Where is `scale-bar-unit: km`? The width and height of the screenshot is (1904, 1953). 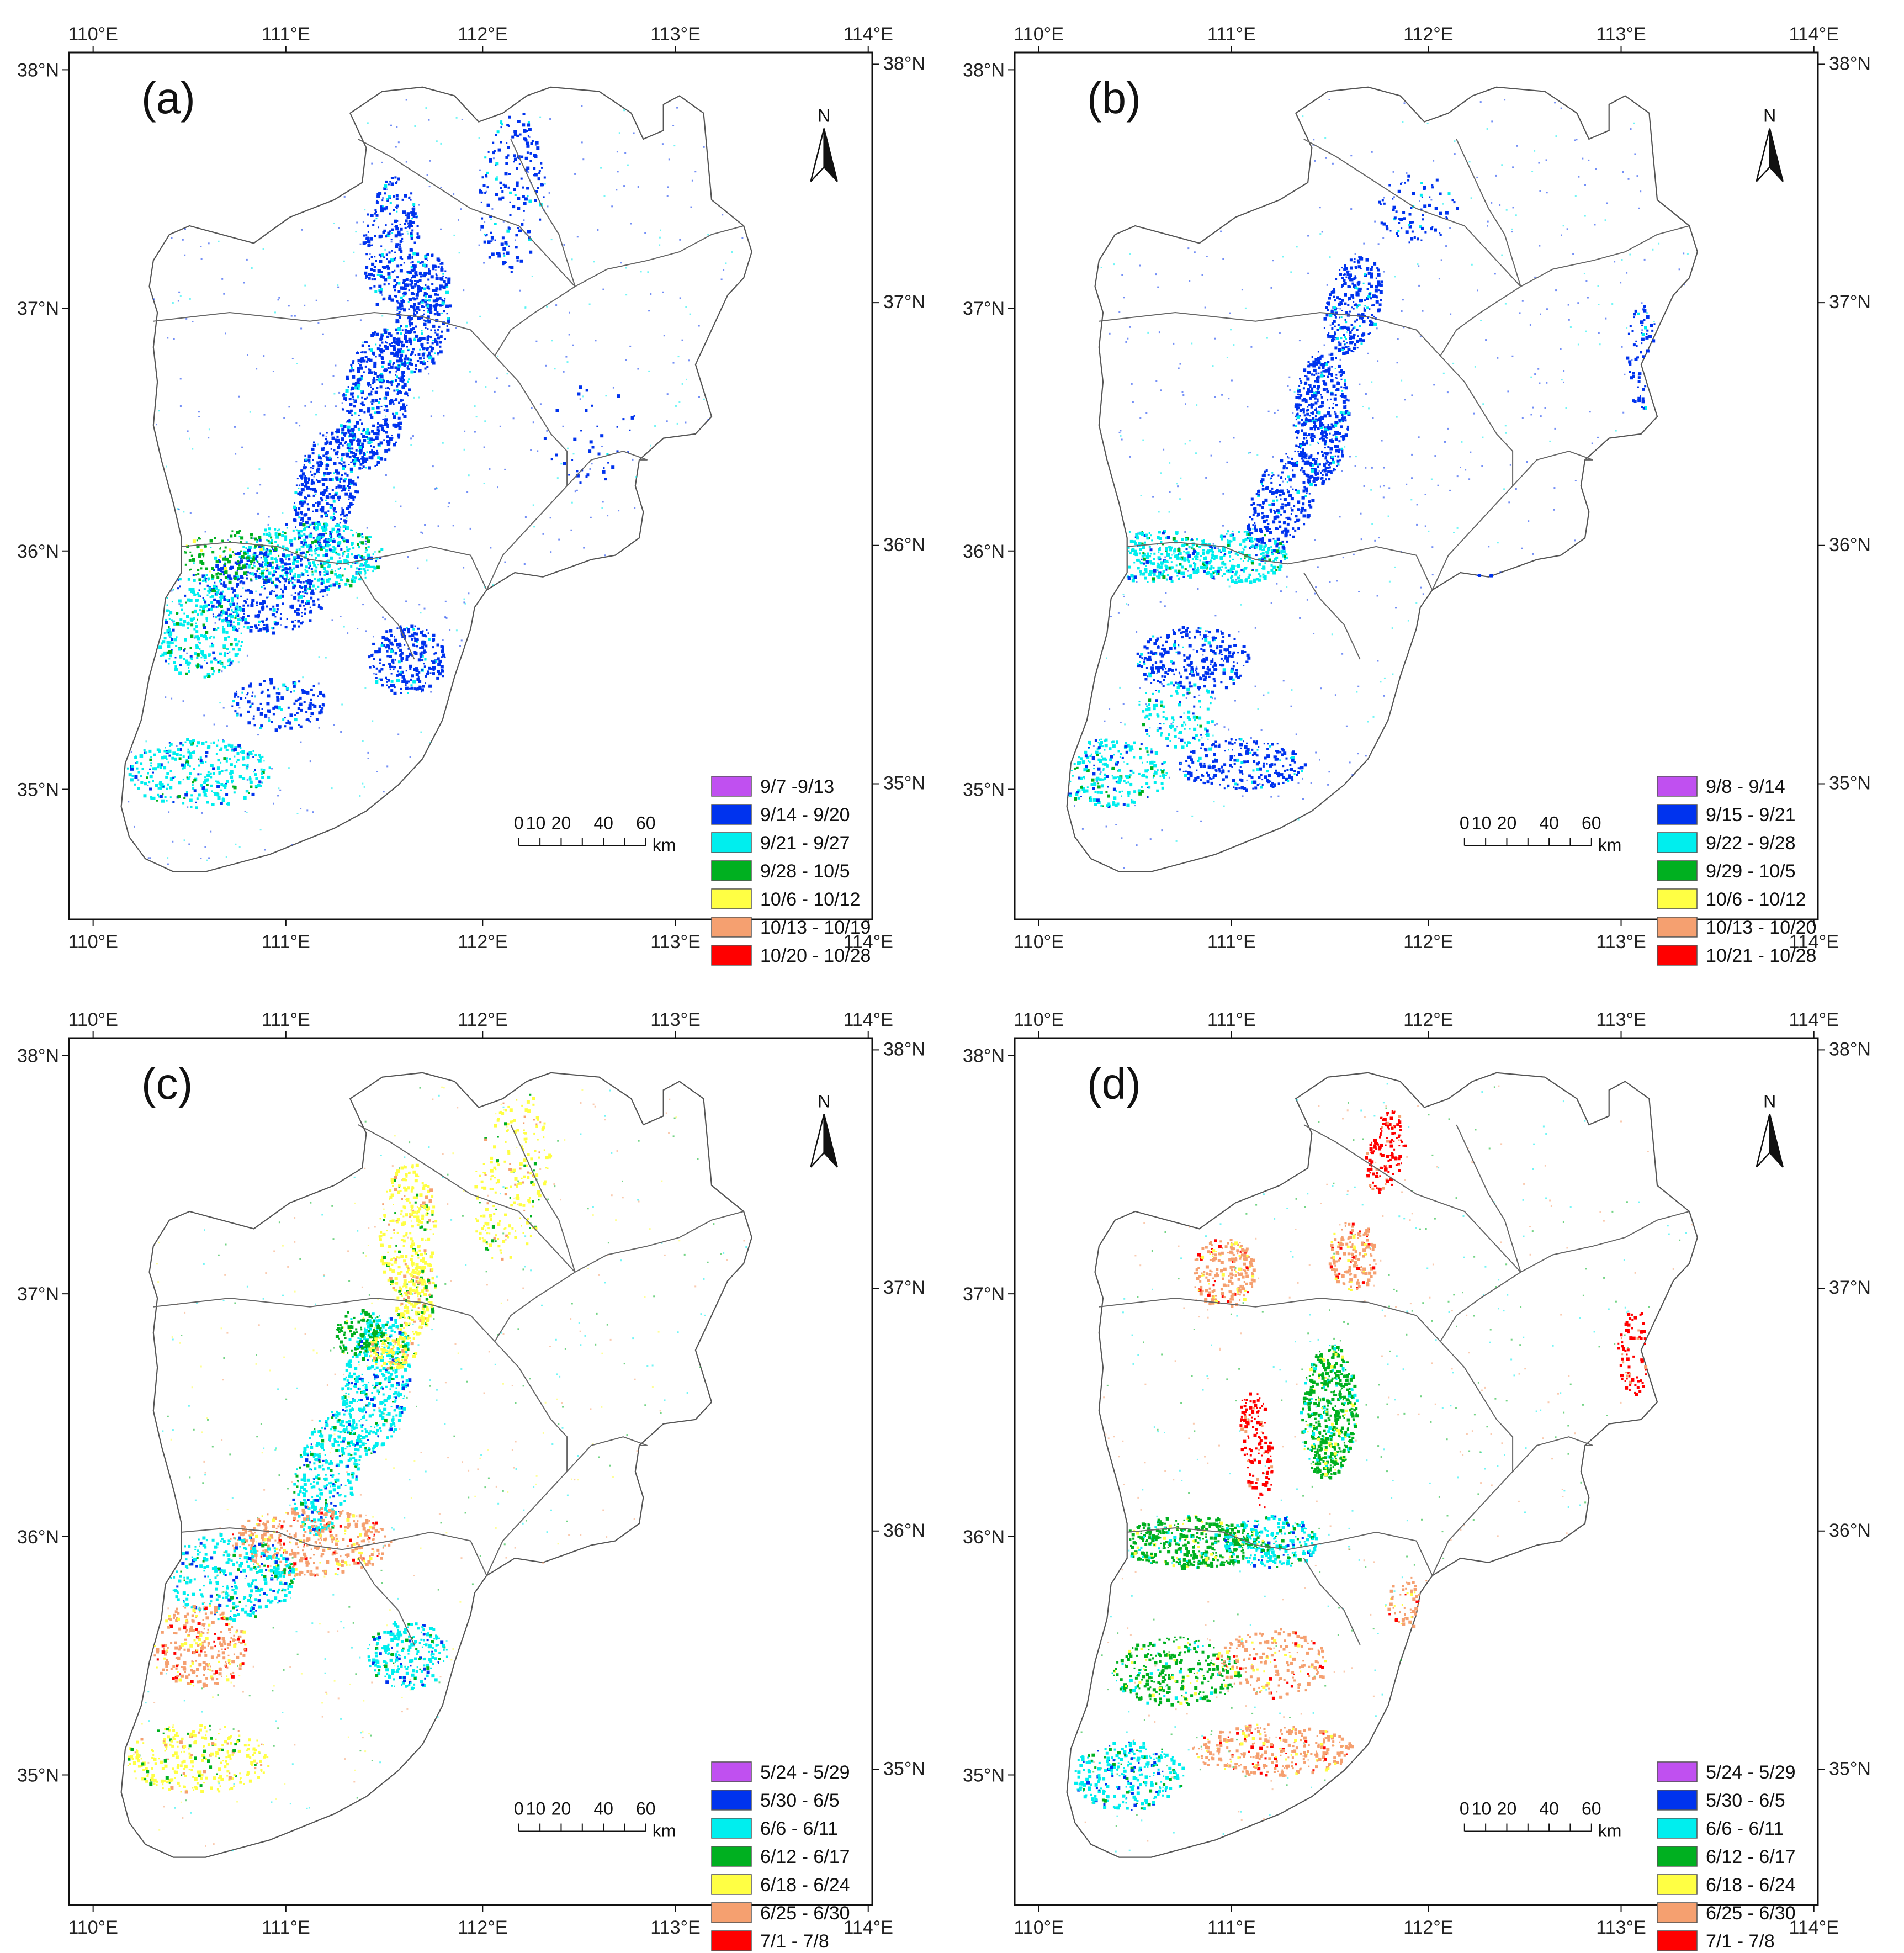
scale-bar-unit: km is located at coordinates (1610, 1831).